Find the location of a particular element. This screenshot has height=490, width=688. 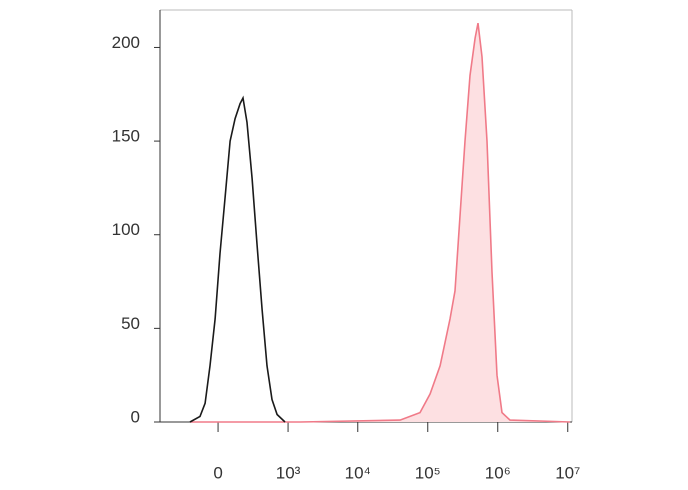

x-tick-label: 10⁶ is located at coordinates (498, 472).